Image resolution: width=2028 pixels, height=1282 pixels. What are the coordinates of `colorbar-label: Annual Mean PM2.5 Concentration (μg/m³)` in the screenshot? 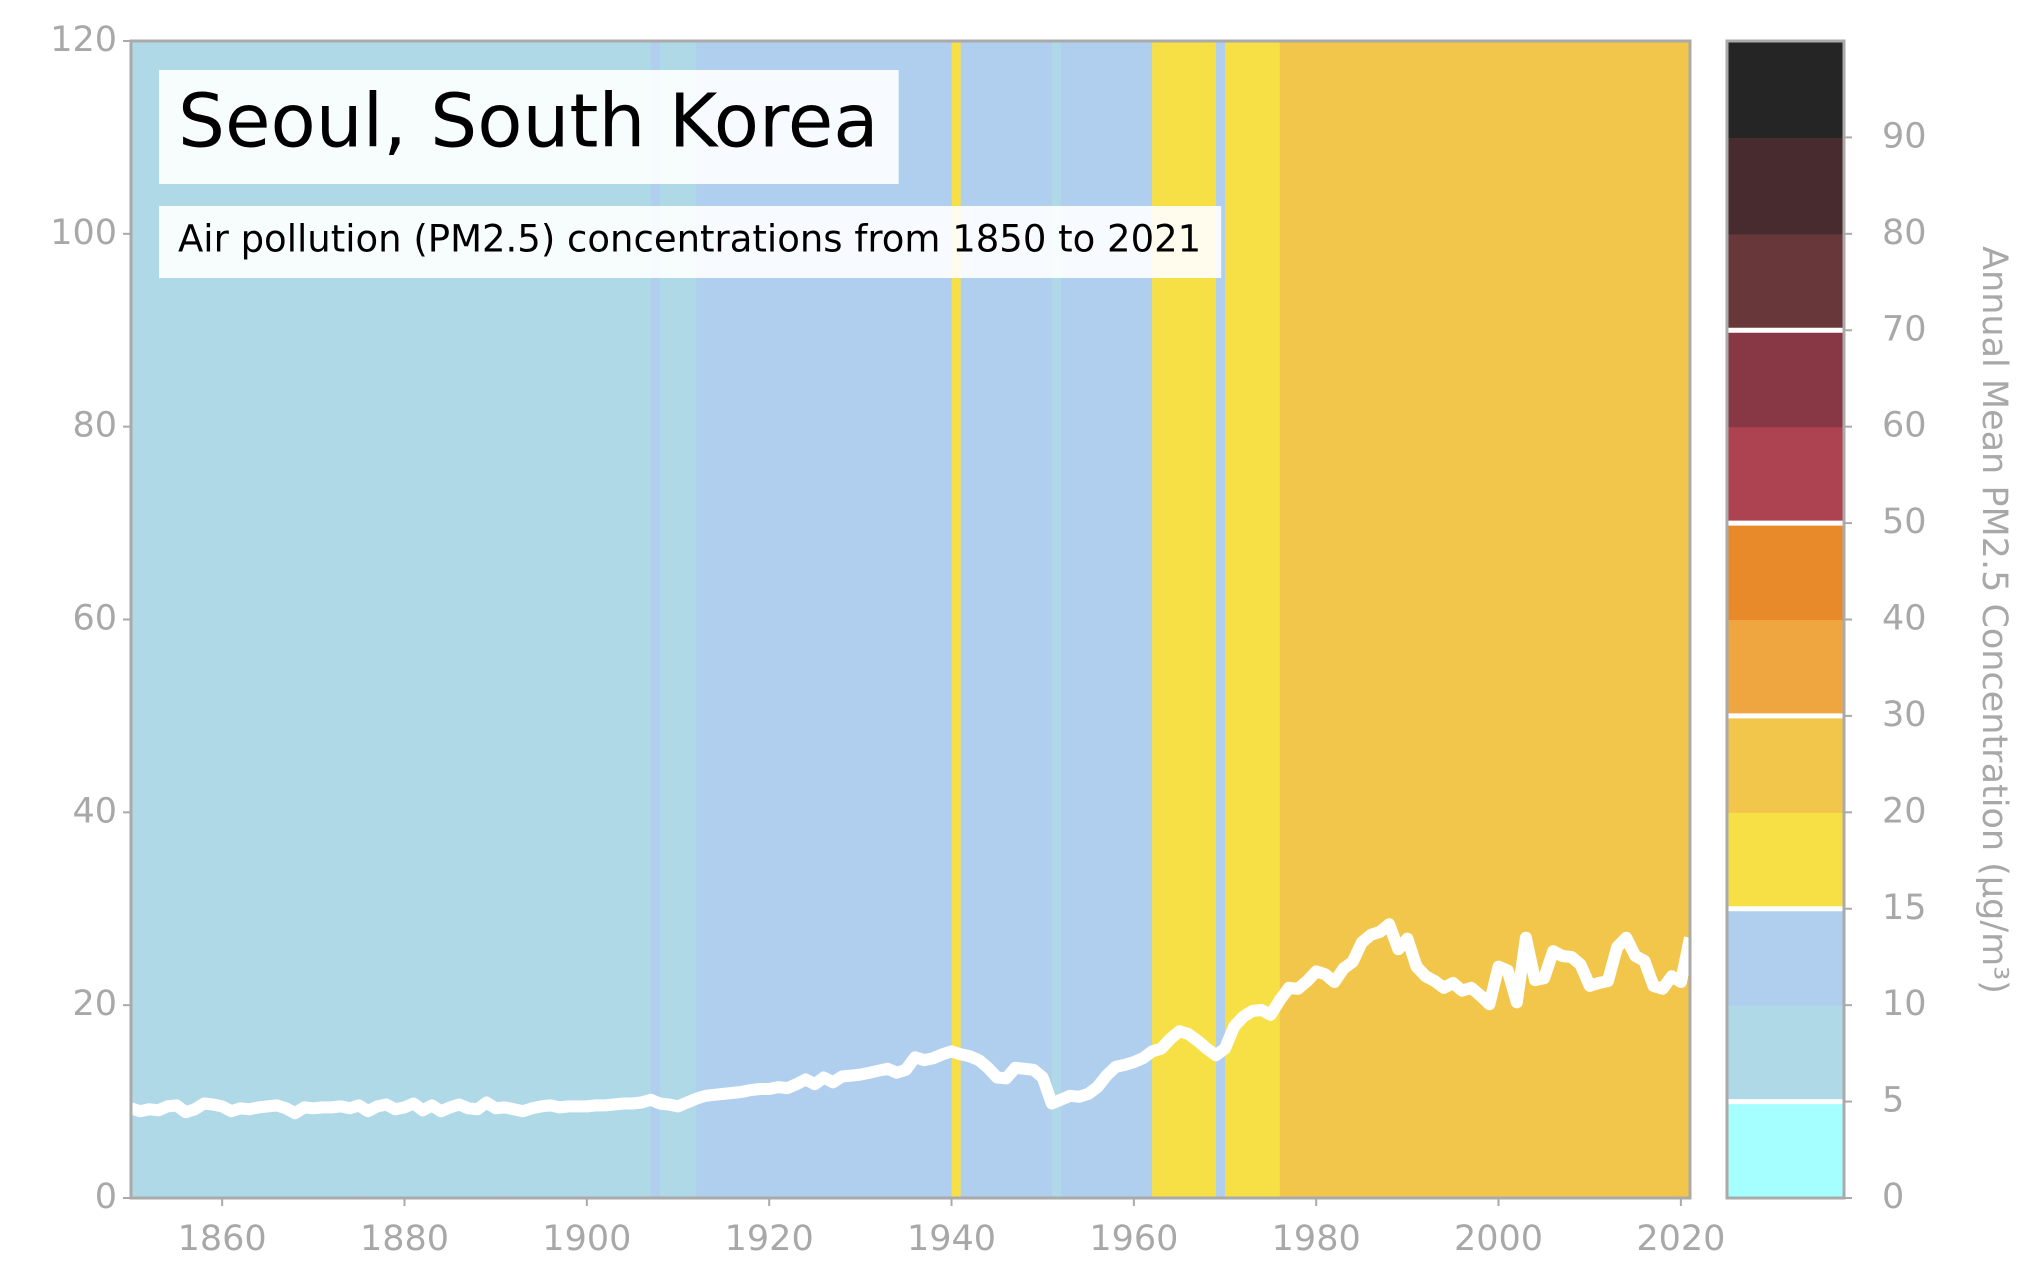 It's located at (1994, 620).